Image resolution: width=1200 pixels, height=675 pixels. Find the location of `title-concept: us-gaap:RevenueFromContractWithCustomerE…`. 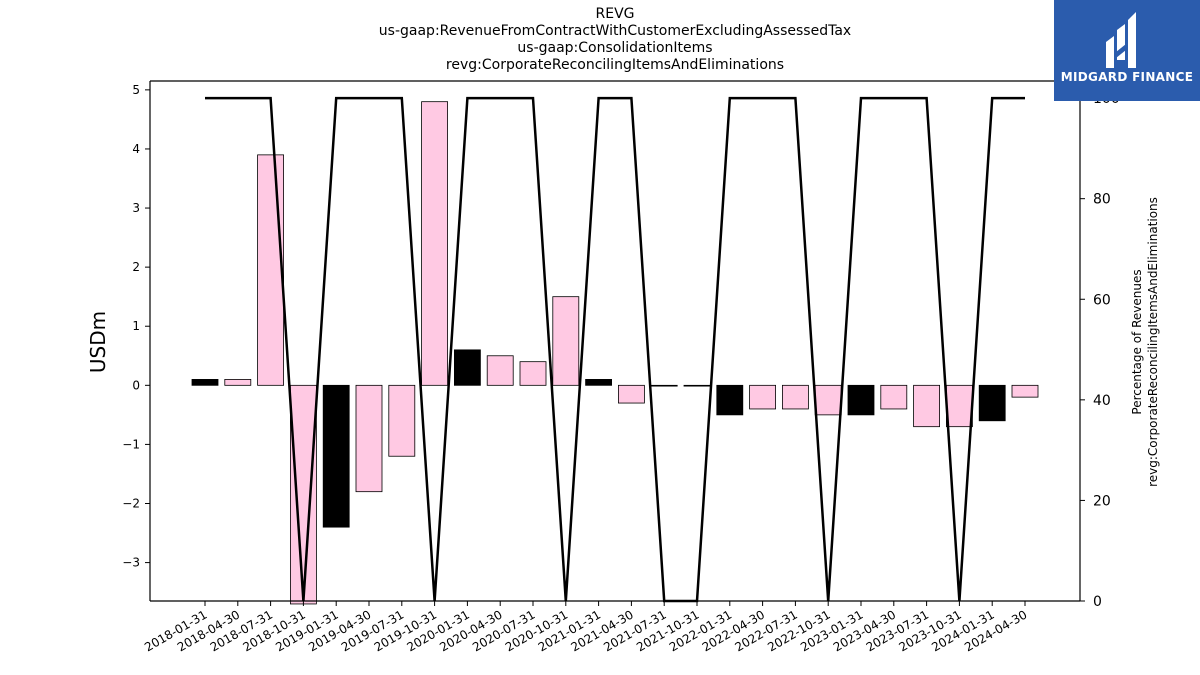

title-concept: us-gaap:RevenueFromContractWithCustomerE… is located at coordinates (615, 31).